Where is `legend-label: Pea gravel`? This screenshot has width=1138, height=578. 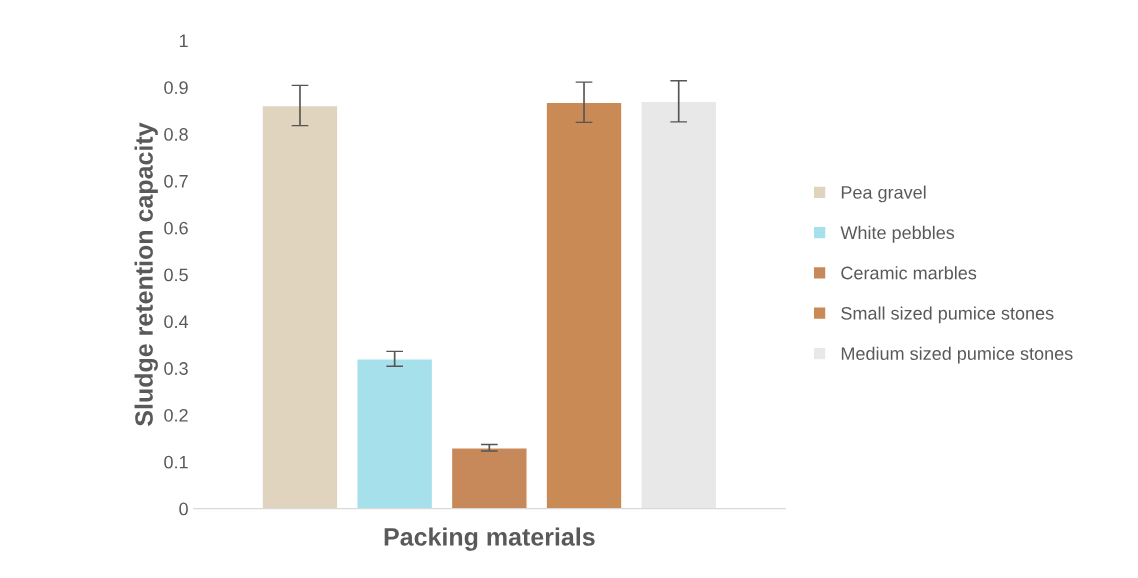
legend-label: Pea gravel is located at coordinates (883, 194).